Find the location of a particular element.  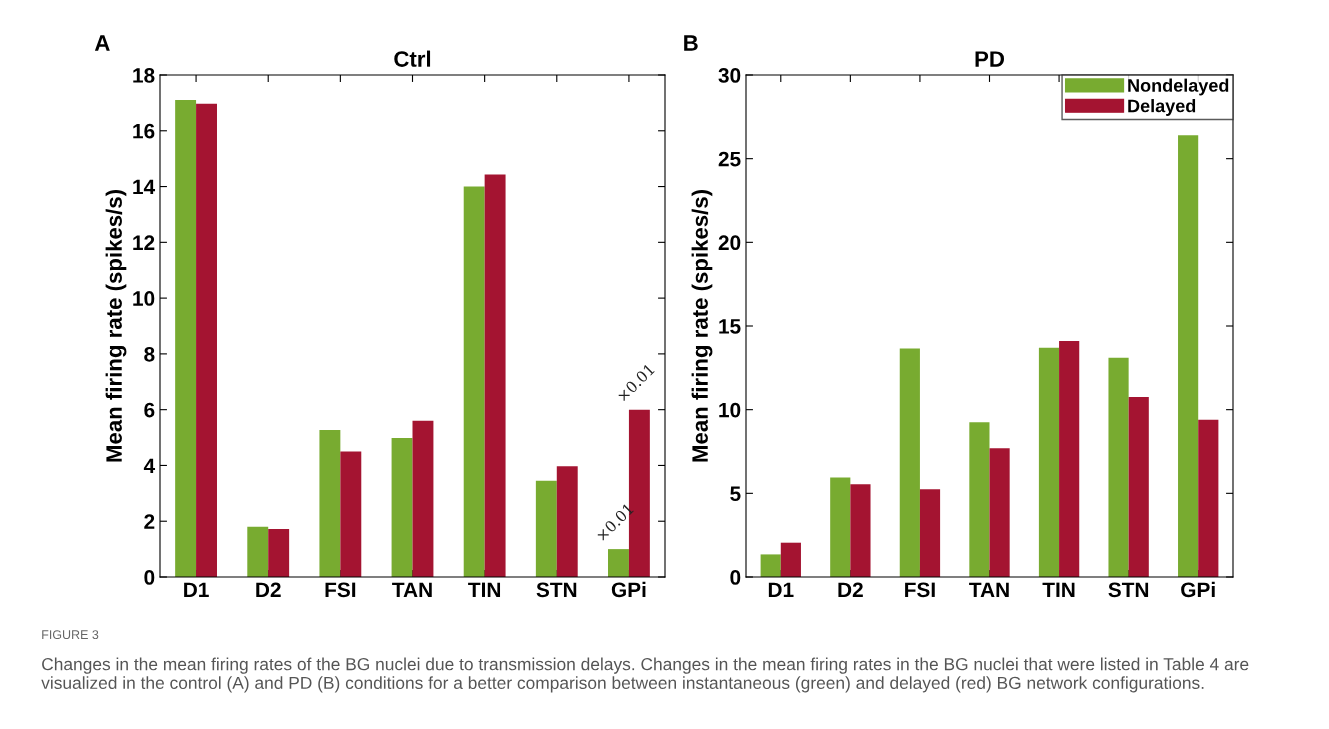

y-tick-label: 8 is located at coordinates (149, 354).